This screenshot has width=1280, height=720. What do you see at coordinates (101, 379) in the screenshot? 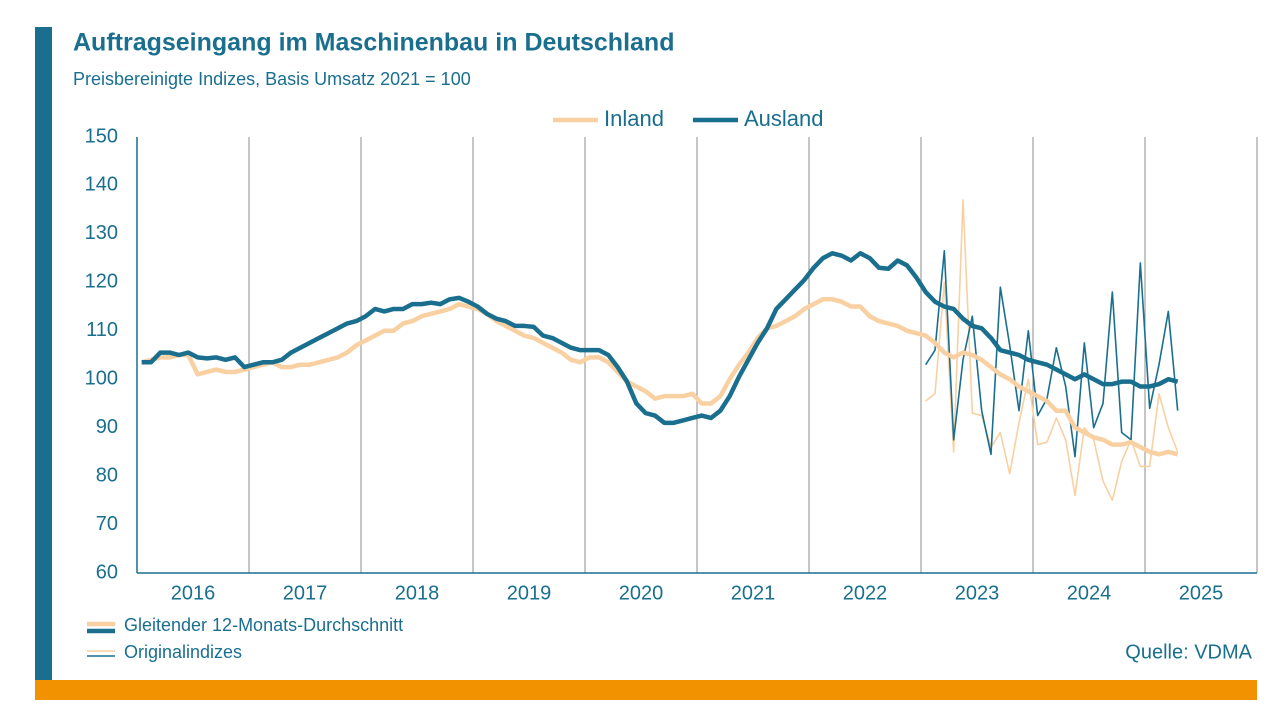
I see `y-tick-label: 100` at bounding box center [101, 379].